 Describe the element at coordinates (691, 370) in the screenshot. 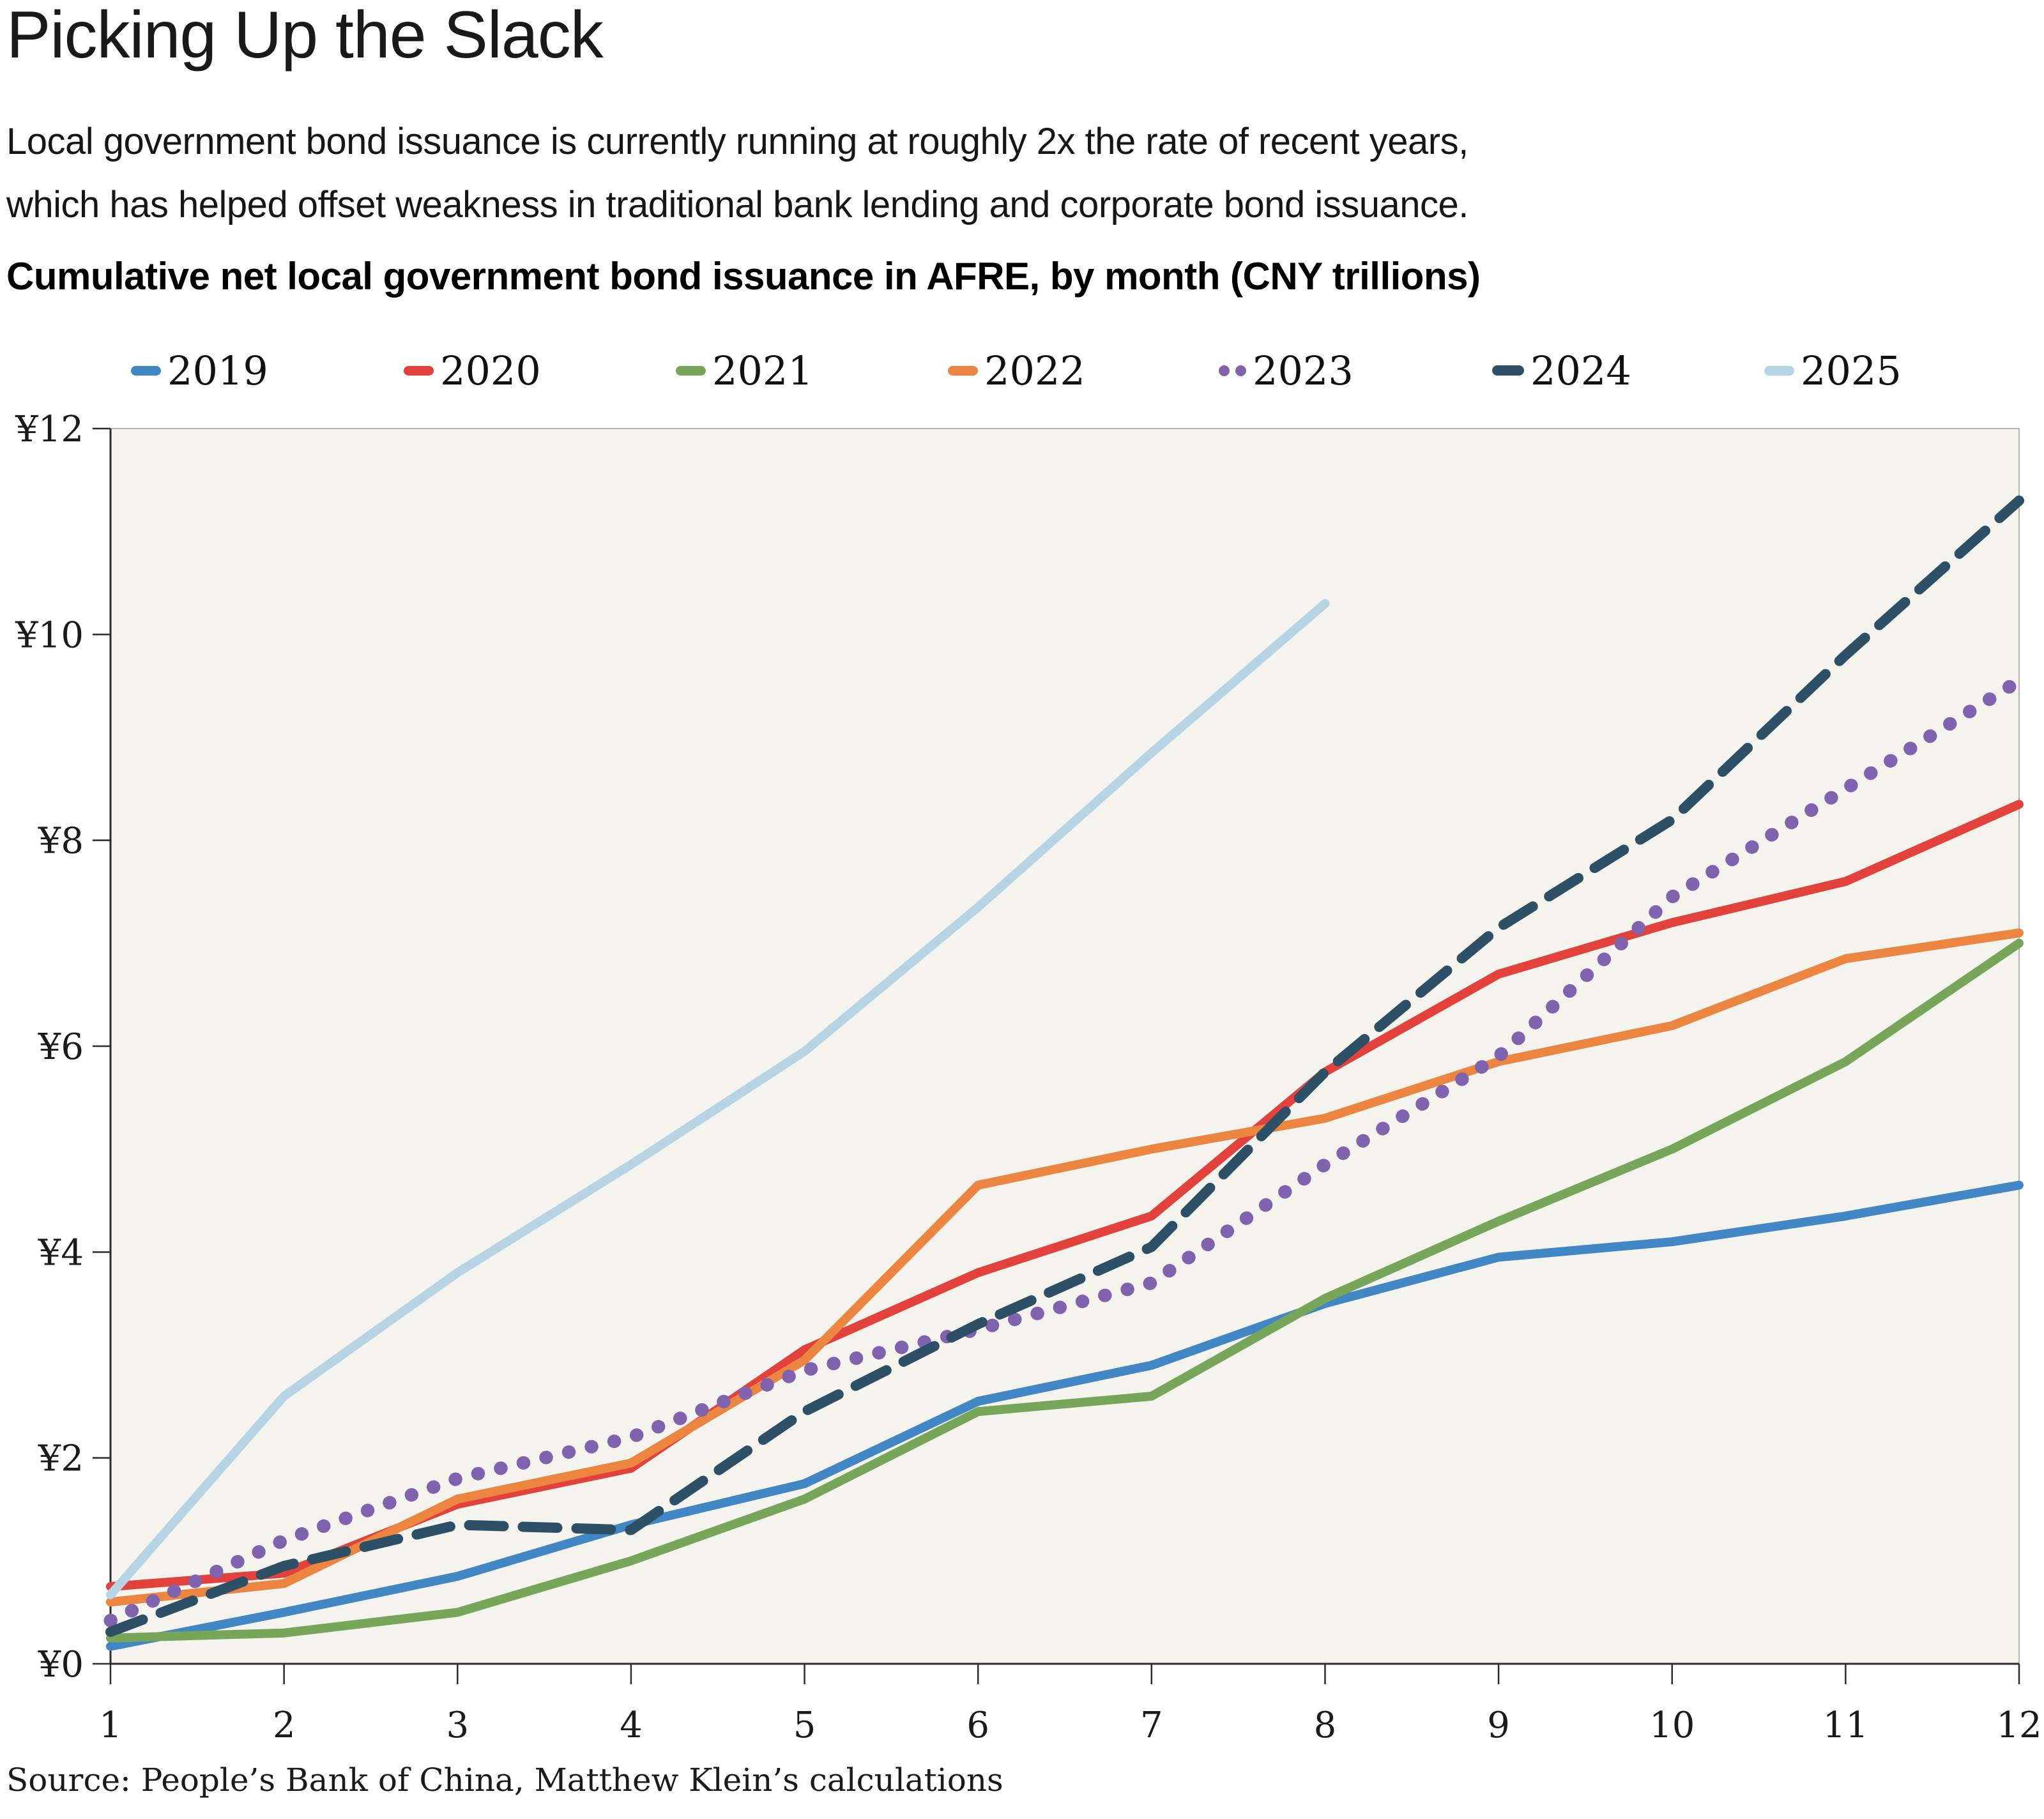

I see `legend-marker-2021` at that location.